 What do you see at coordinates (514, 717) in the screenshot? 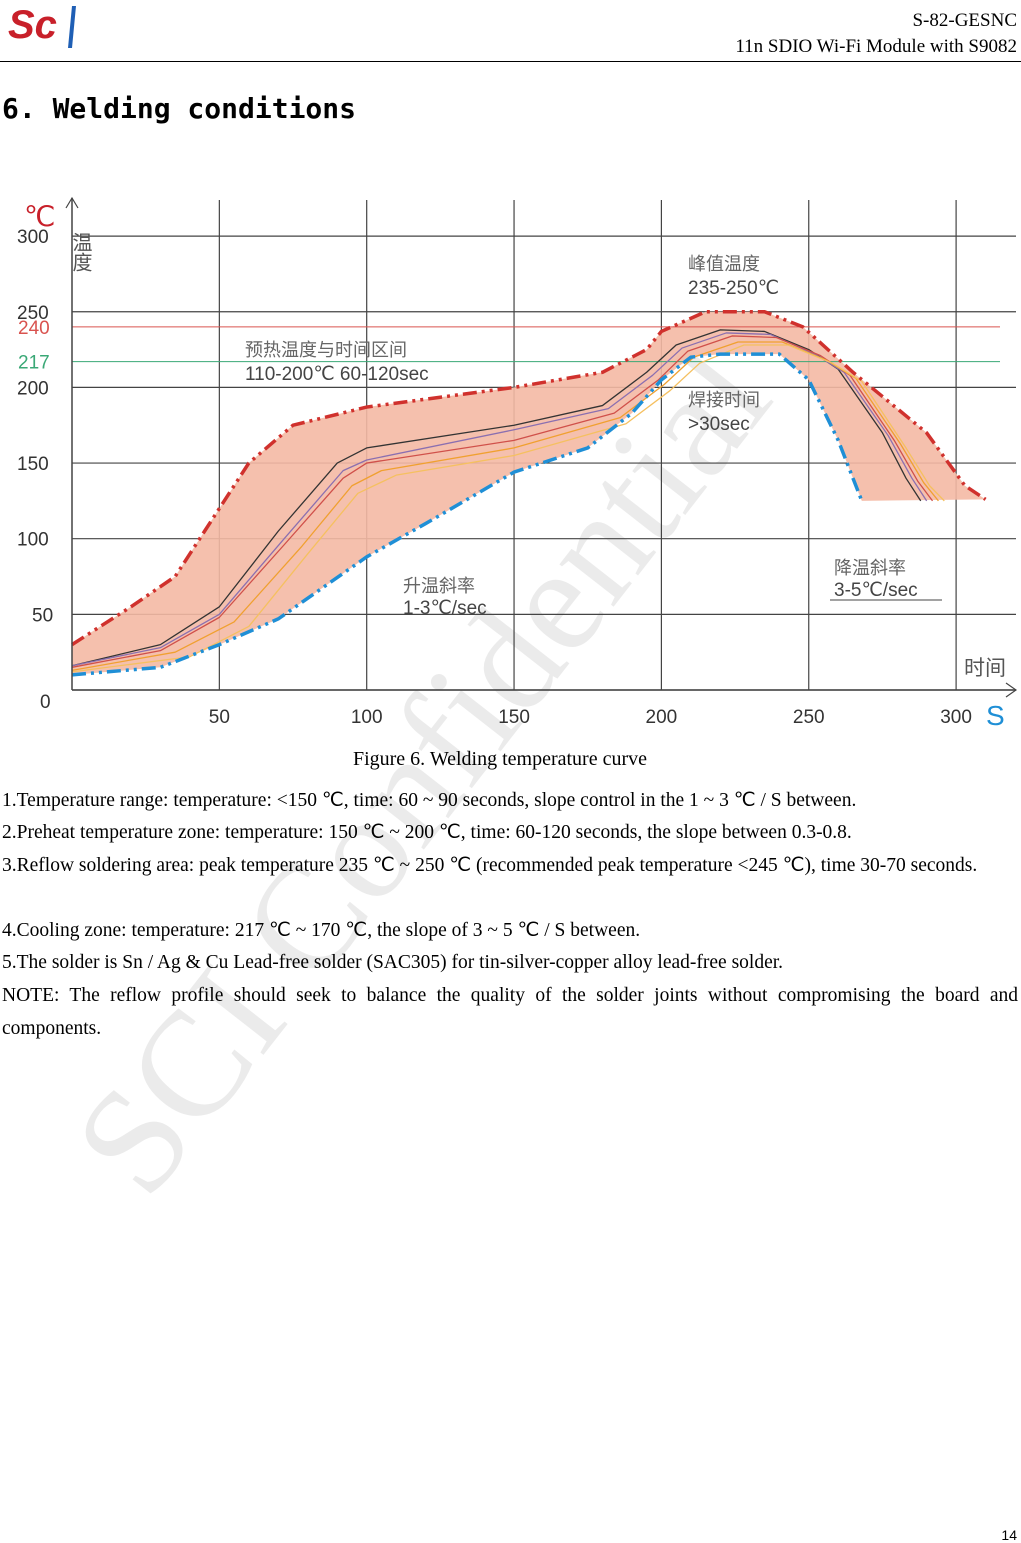
I see `x-tick-label-150: 150` at bounding box center [514, 717].